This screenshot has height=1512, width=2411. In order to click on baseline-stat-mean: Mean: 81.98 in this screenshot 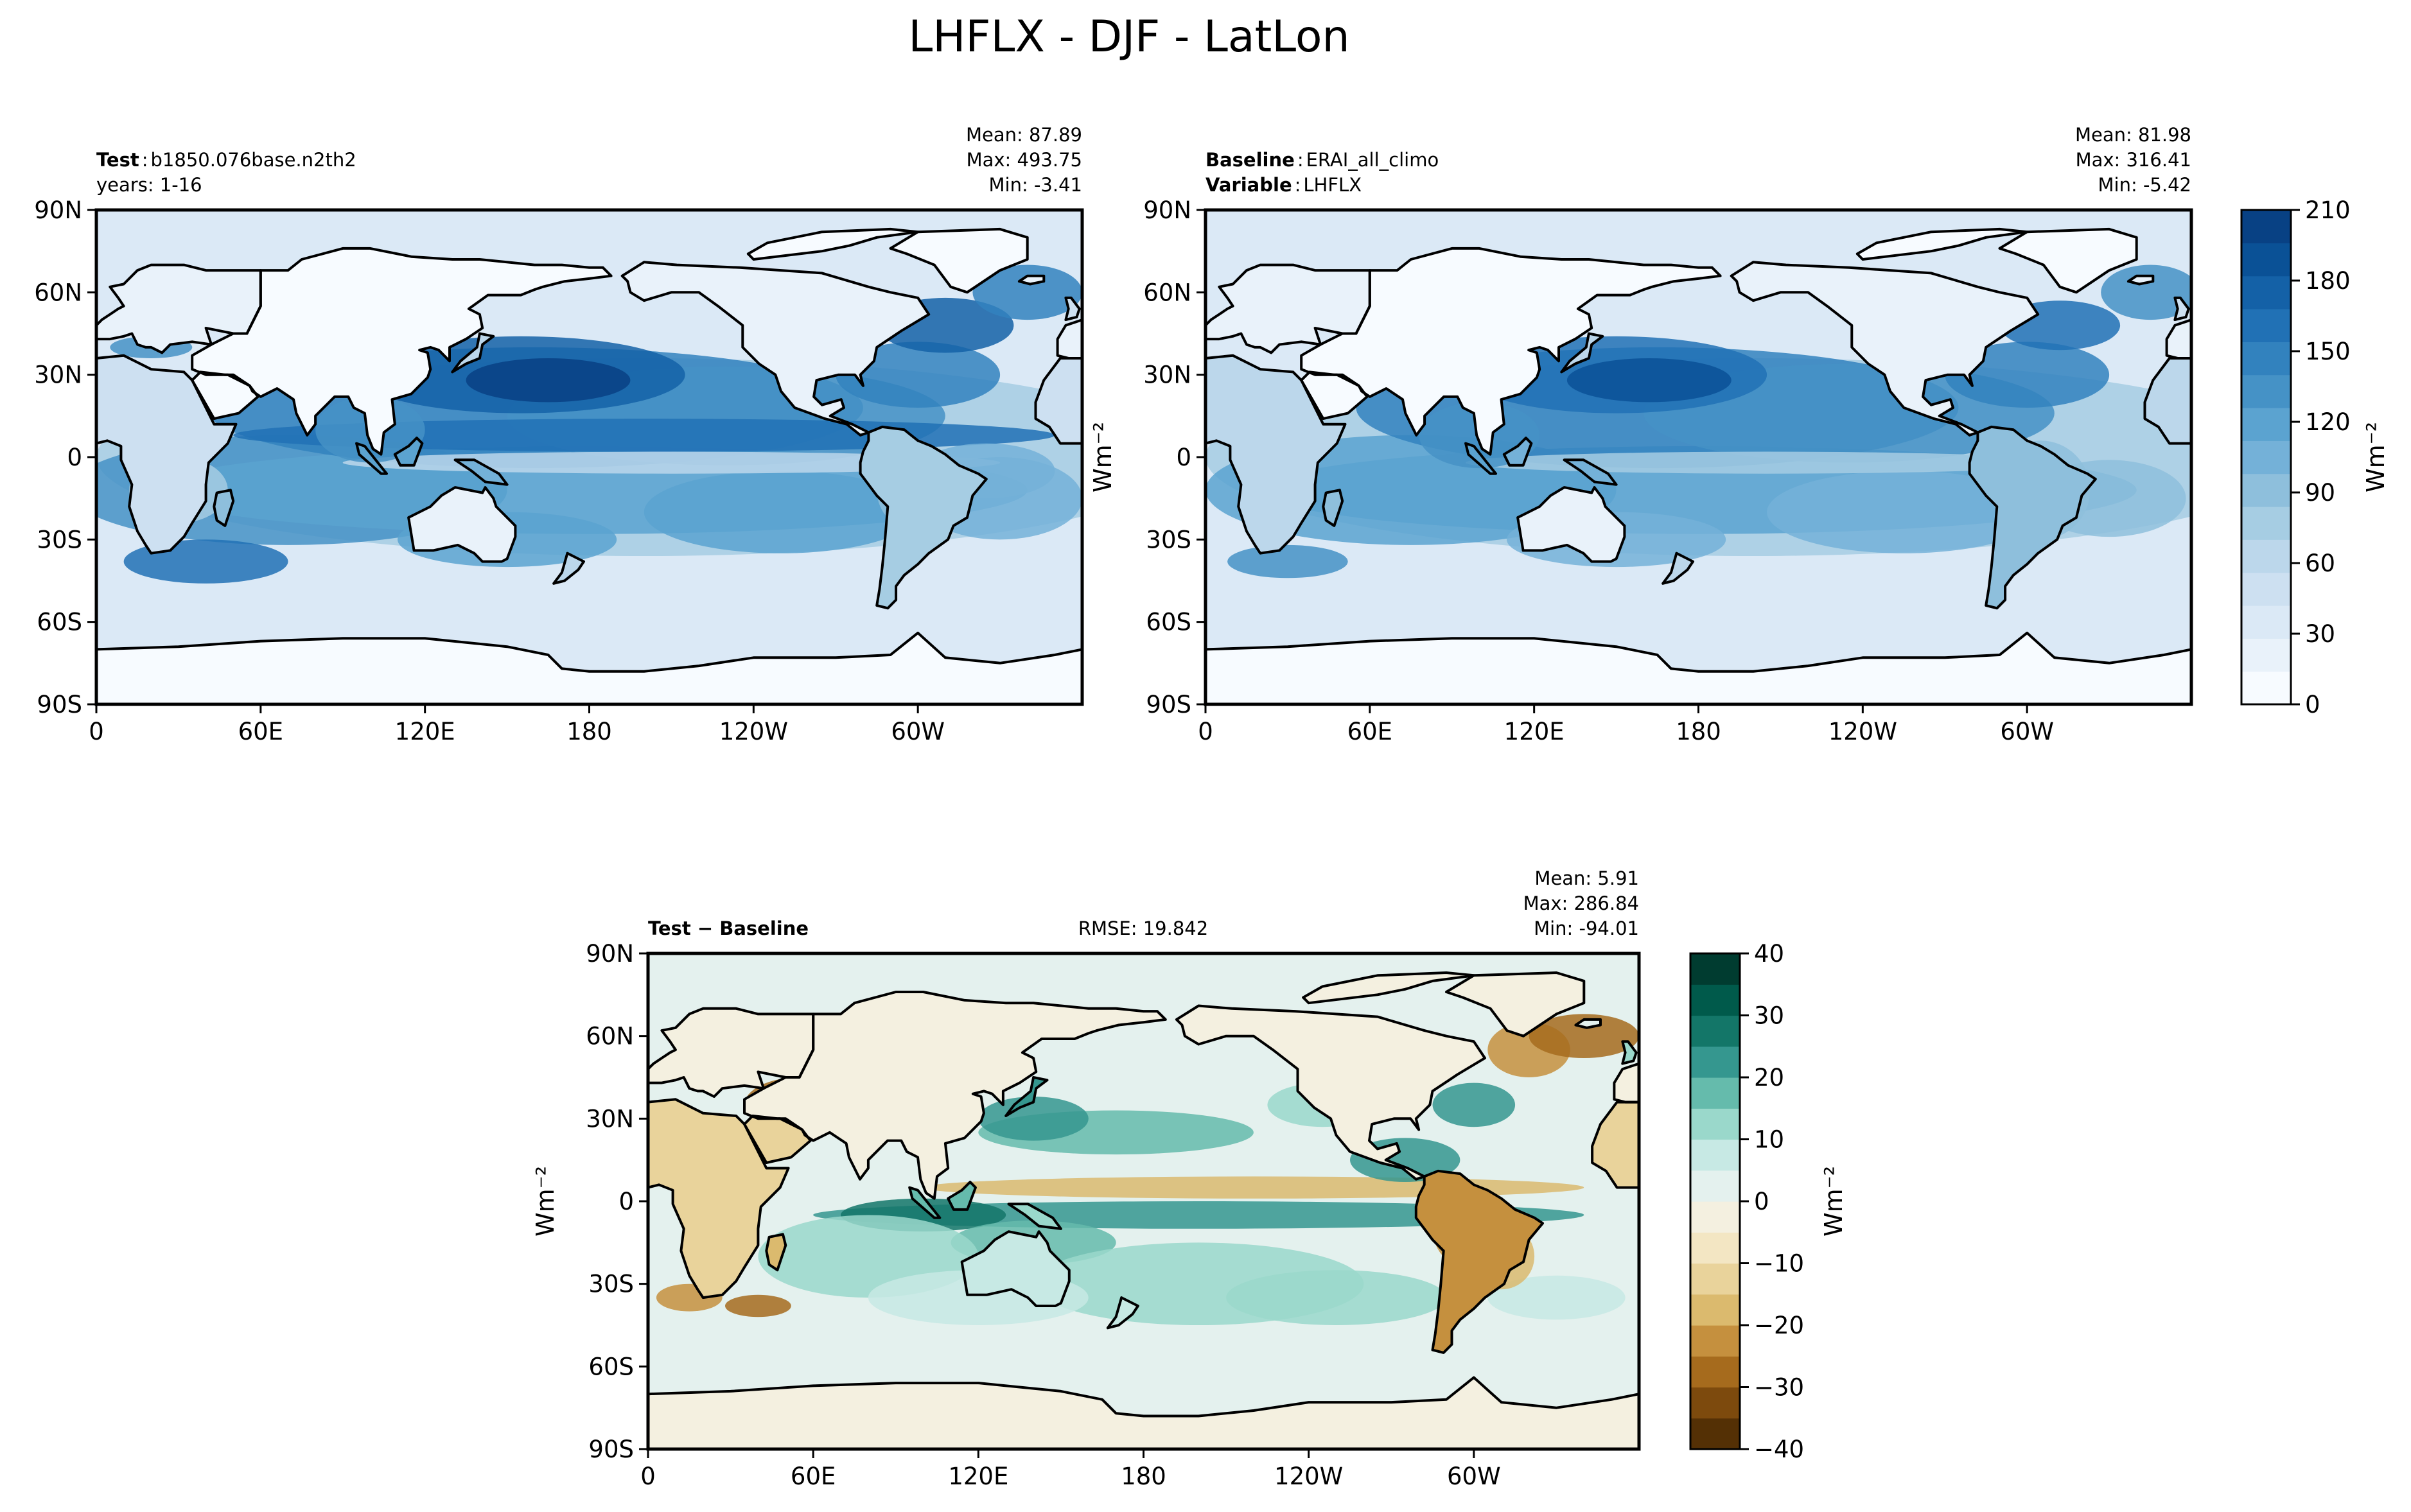, I will do `click(2133, 135)`.